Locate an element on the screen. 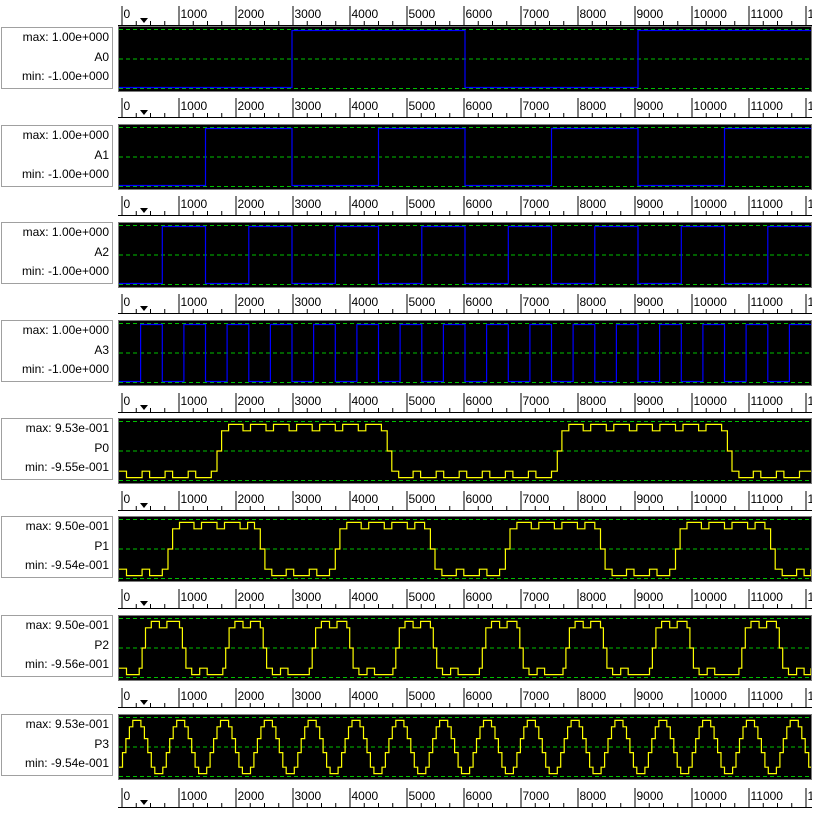 The image size is (815, 813). channel-plot-p3 is located at coordinates (465, 747).